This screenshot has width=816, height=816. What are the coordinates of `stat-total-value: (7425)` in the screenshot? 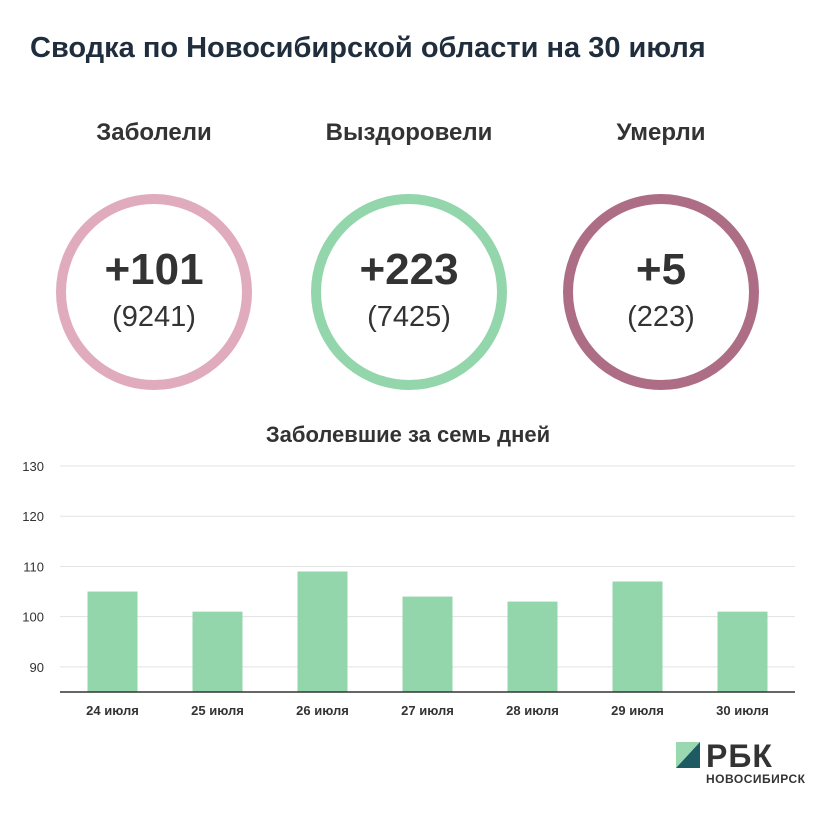 It's located at (409, 317).